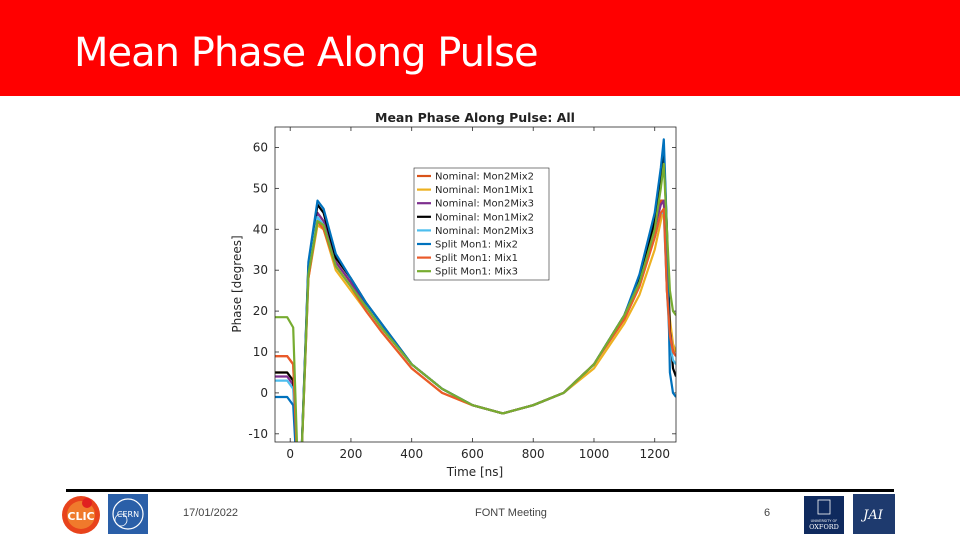  What do you see at coordinates (264, 393) in the screenshot?
I see `y-tick-label: 0` at bounding box center [264, 393].